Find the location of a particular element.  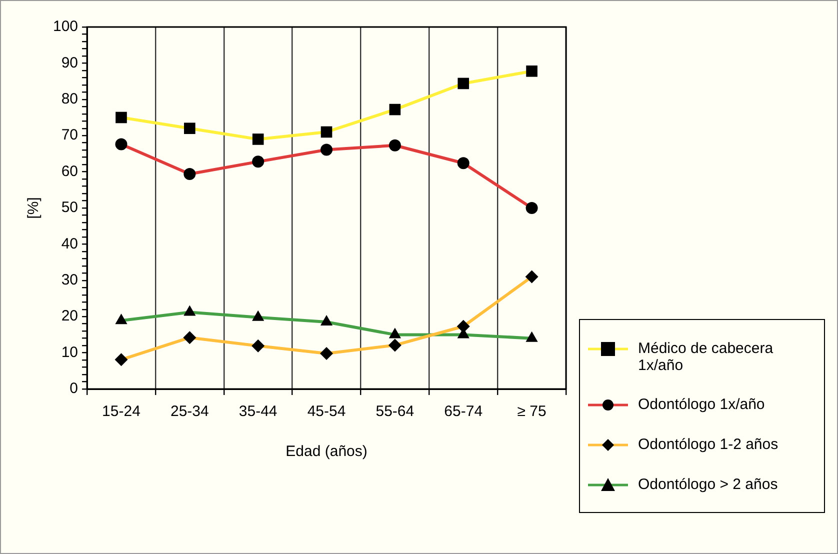

y-tick-label: 40 is located at coordinates (69, 243).